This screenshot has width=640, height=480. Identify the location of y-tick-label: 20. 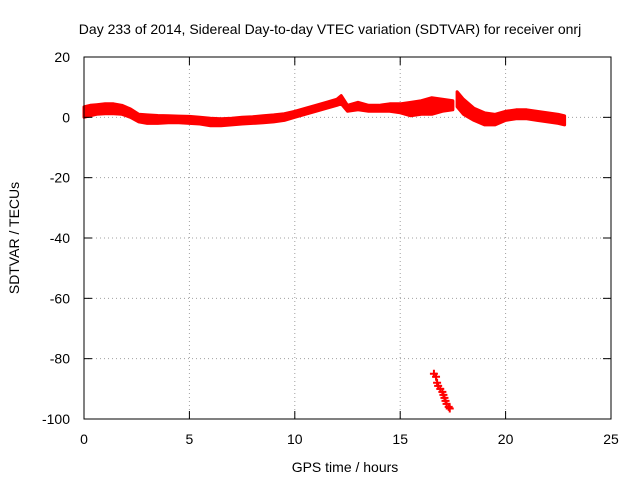
(62, 57).